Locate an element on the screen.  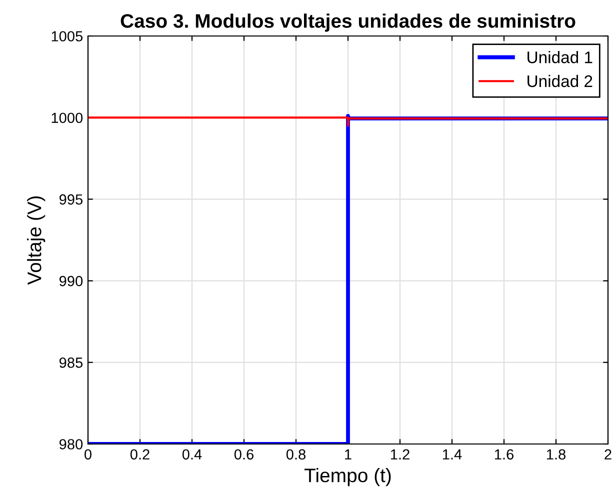
chart-title: Caso 3. Modulos voltajes unidades de suministro is located at coordinates (348, 23).